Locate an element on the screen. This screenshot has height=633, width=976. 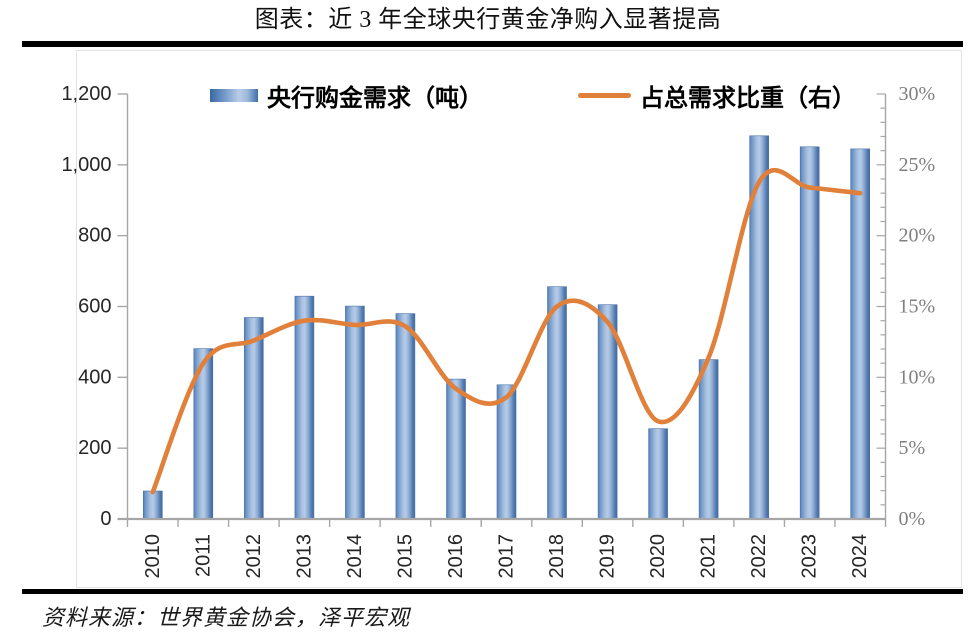
left-axis-label: 200 is located at coordinates (94, 448).